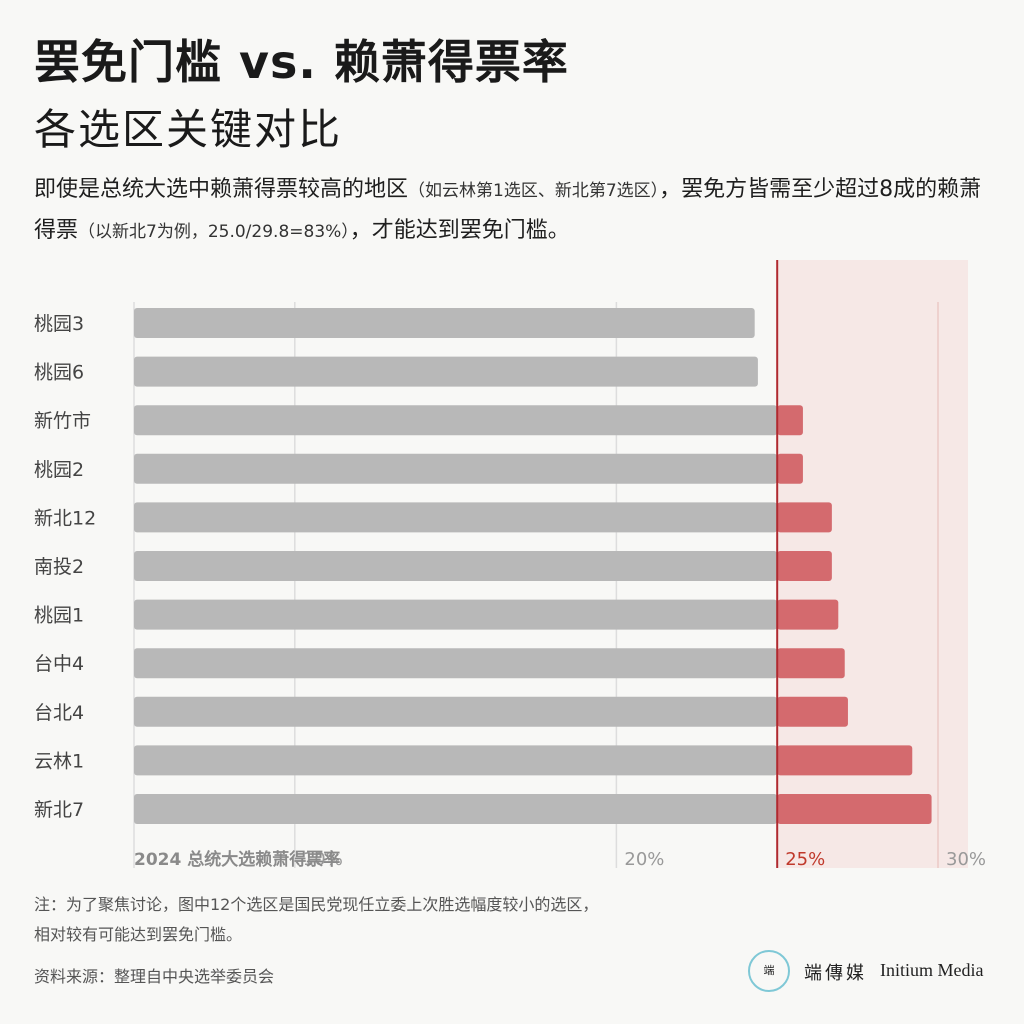  I want to click on category-label: 桃园1, so click(59, 616).